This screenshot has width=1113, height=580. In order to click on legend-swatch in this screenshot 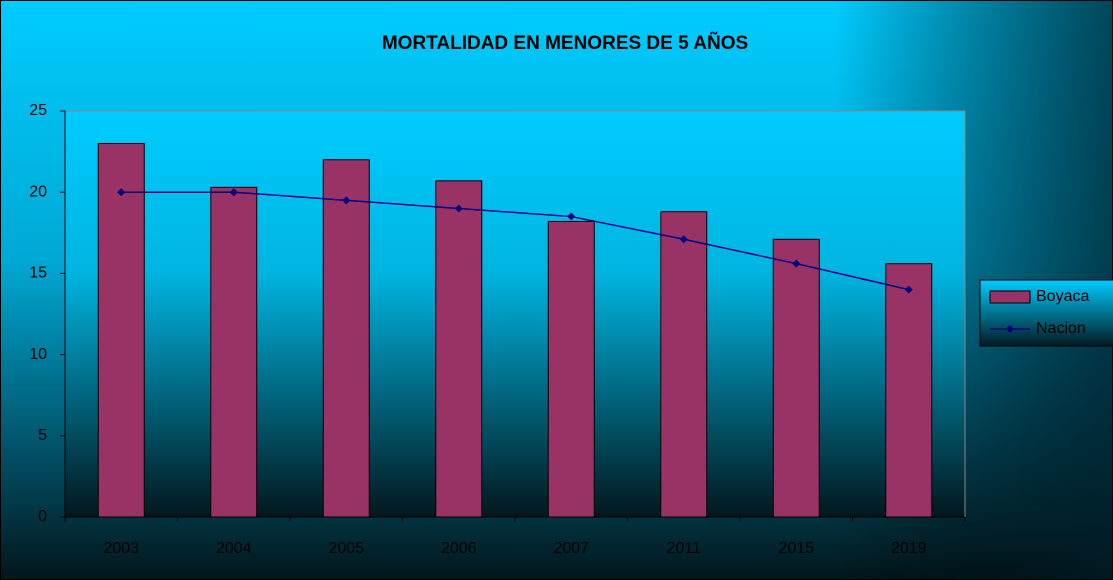, I will do `click(1010, 297)`.